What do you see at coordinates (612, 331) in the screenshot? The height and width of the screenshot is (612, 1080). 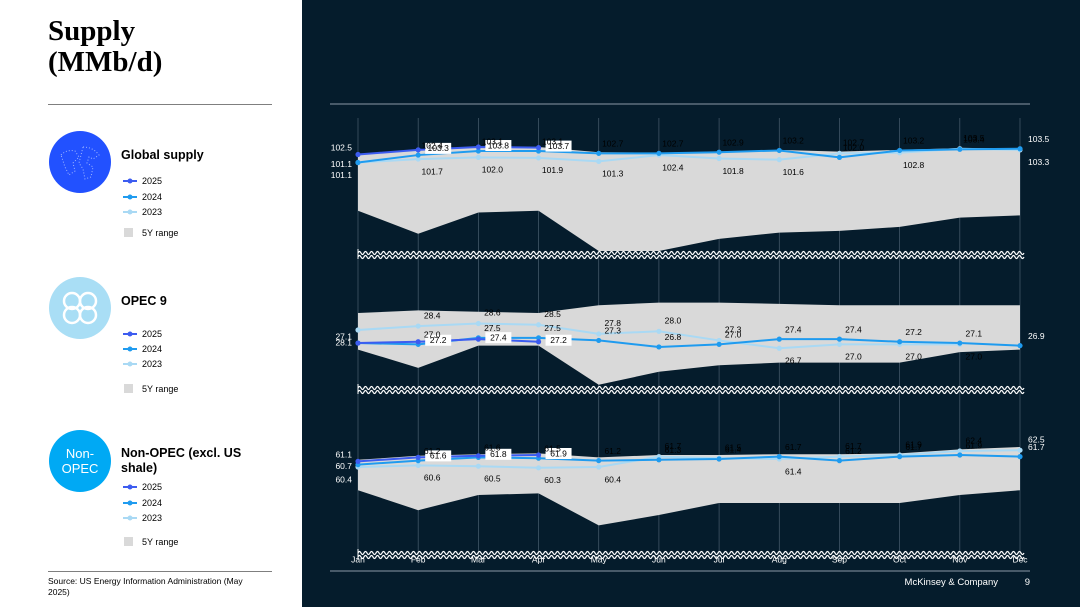 I see `data-label: 27.3` at bounding box center [612, 331].